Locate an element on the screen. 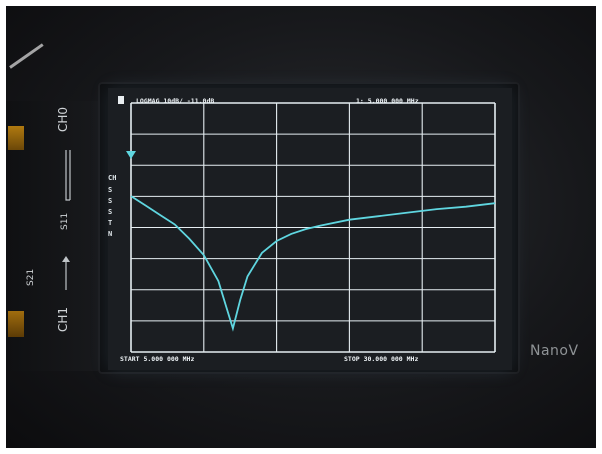  menu-letter: N is located at coordinates (110, 234).